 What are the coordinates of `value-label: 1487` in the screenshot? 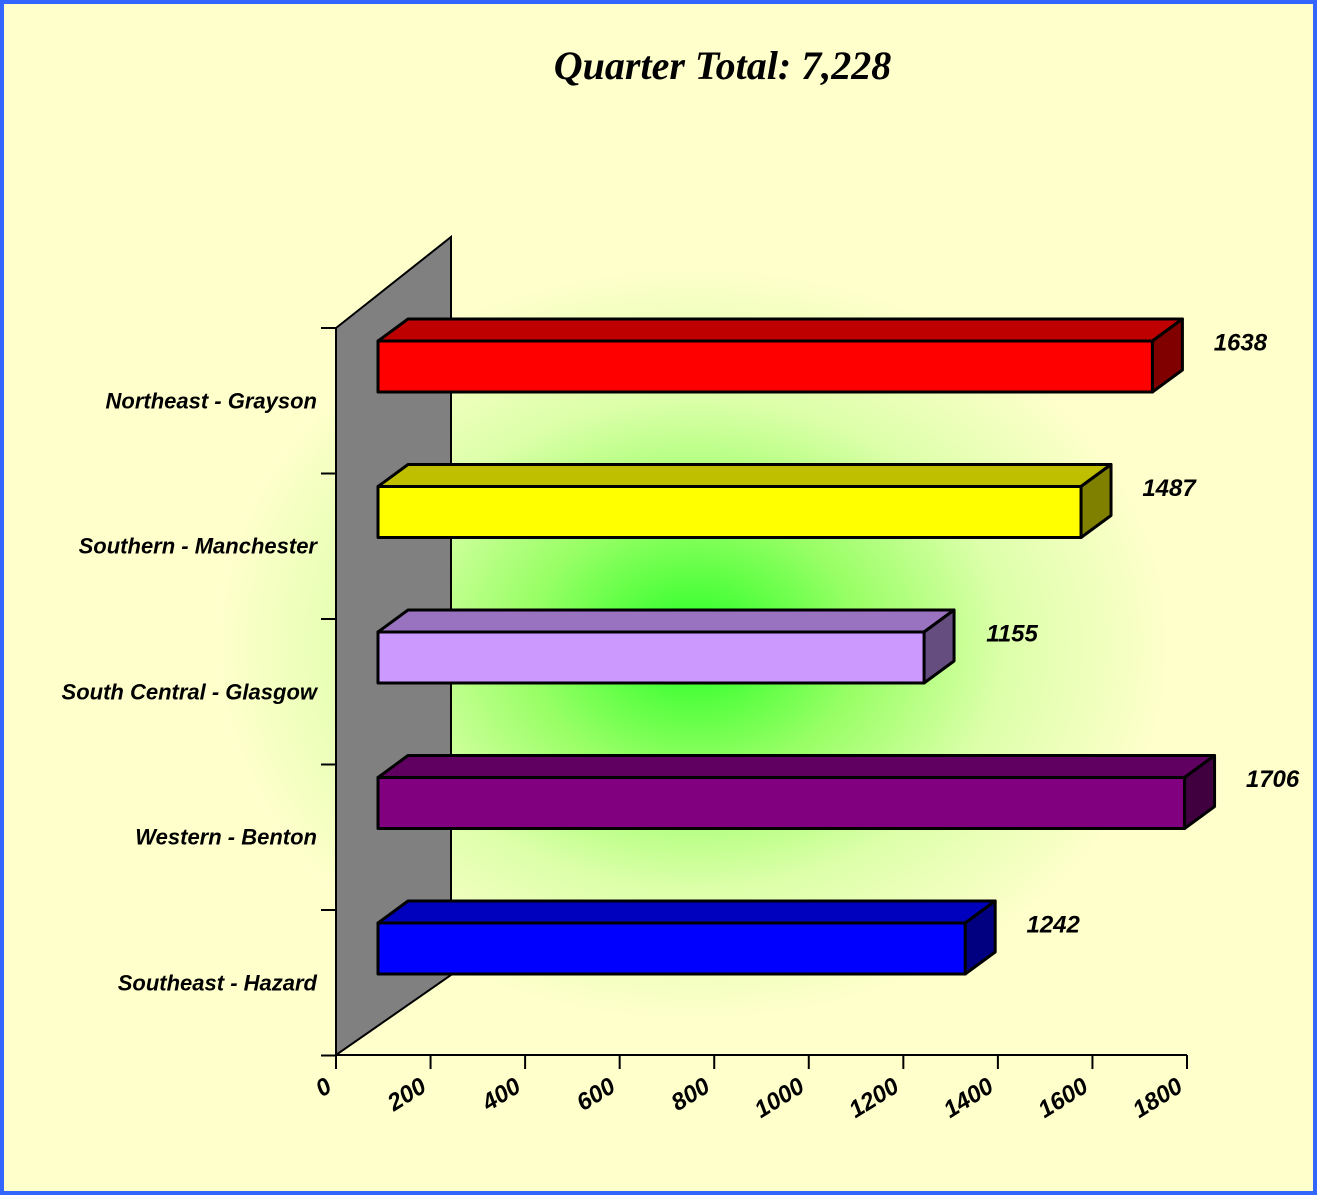 It's located at (1169, 488).